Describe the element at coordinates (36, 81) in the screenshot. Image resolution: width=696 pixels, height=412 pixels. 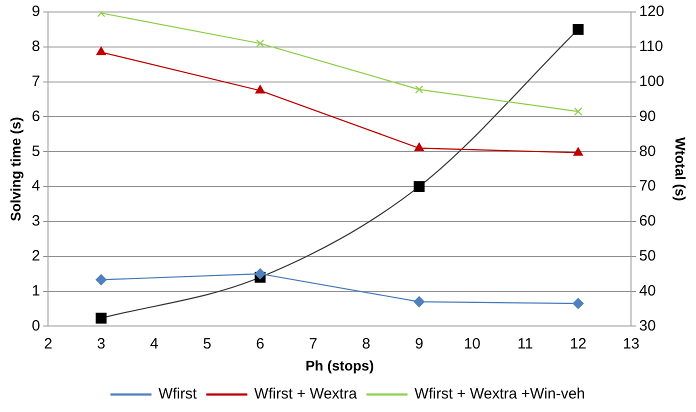
I see `y-tick-label: 7` at that location.